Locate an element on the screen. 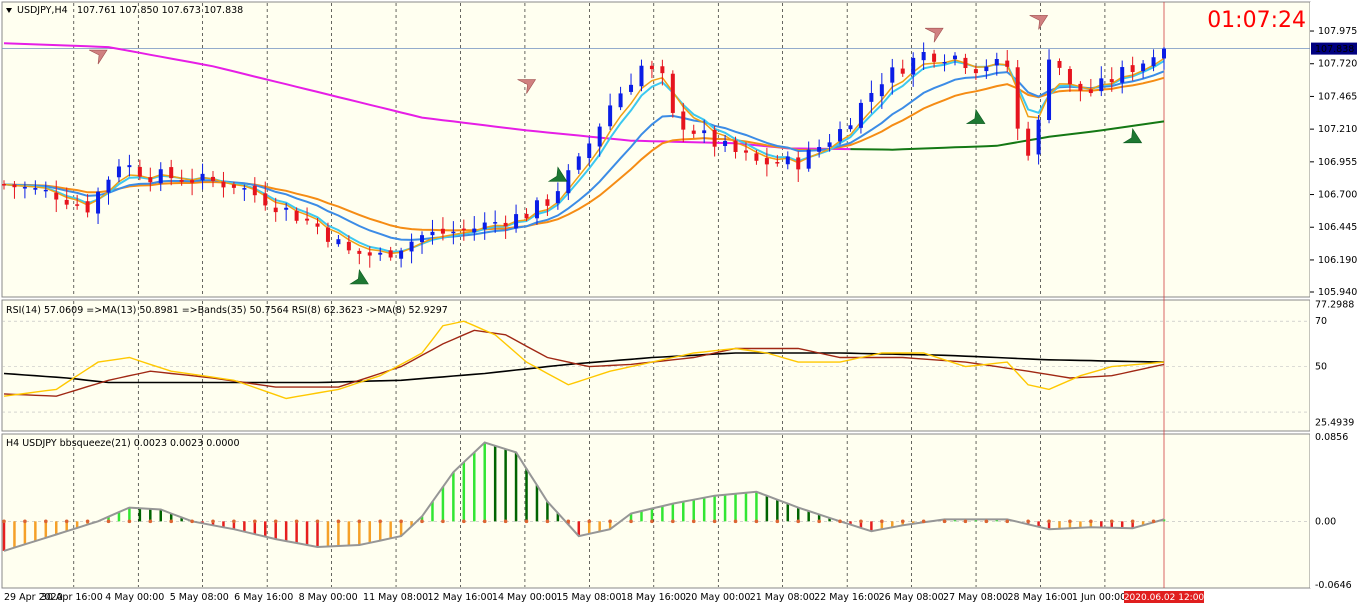 The image size is (1358, 612). time-axis-label: 29 Apr 2020 is located at coordinates (33, 597).